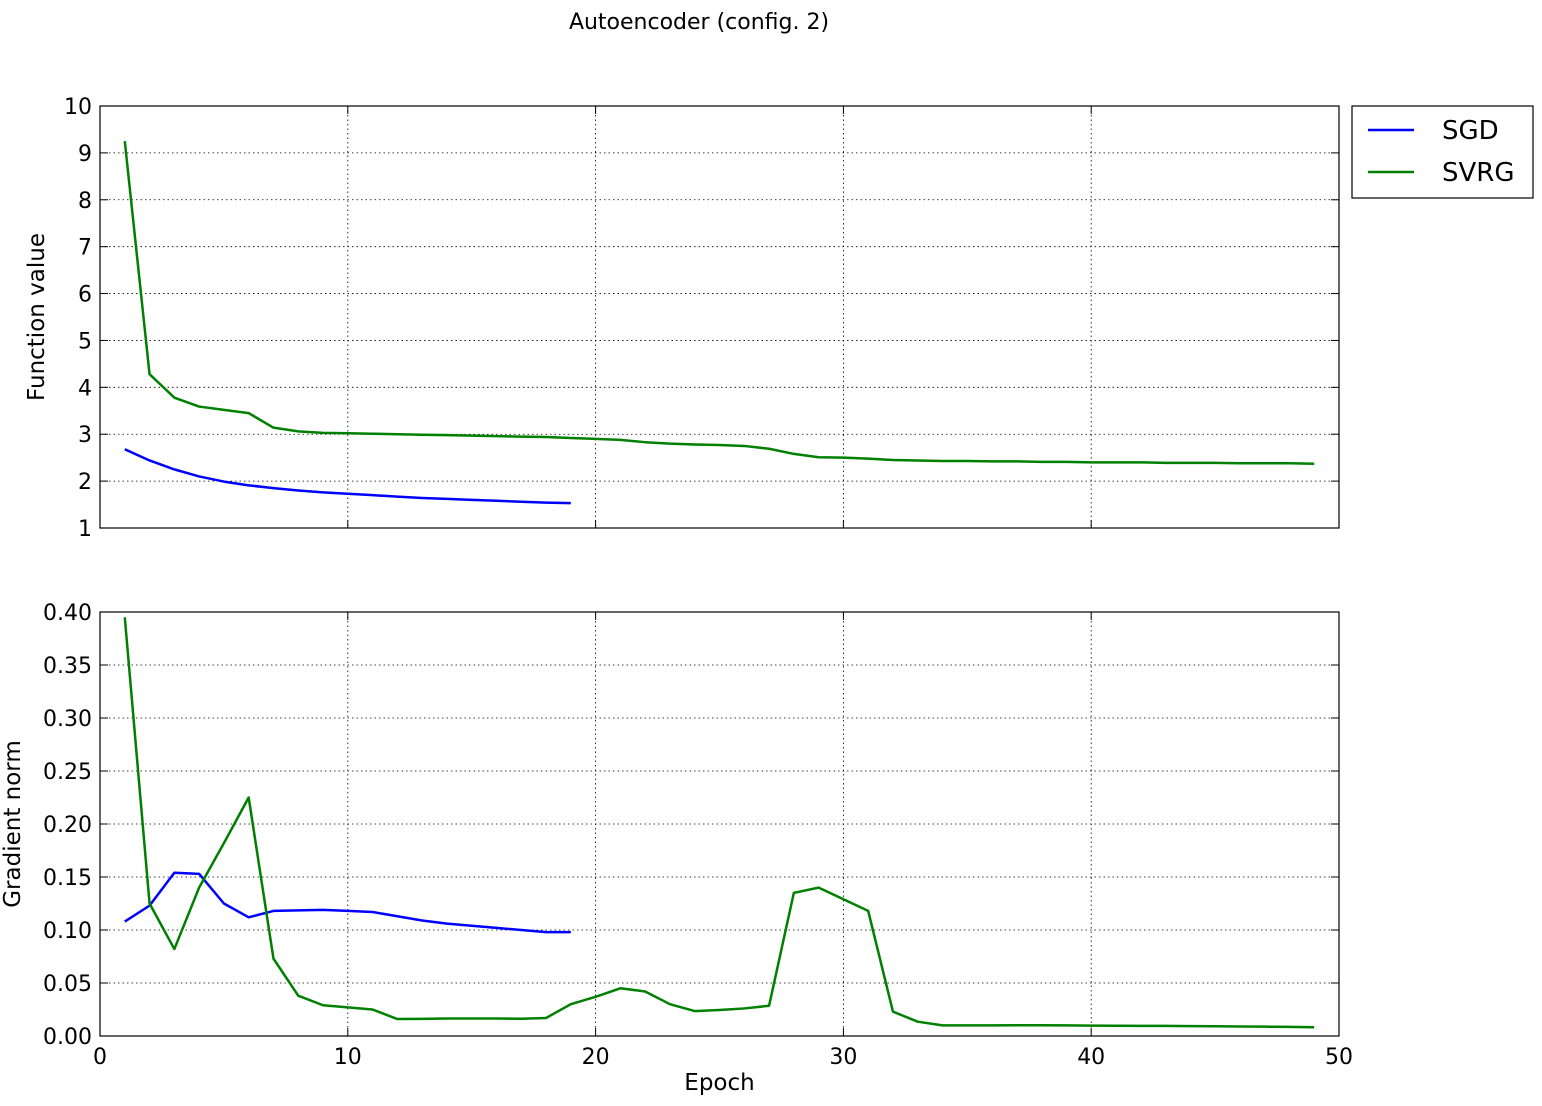 The height and width of the screenshot is (1106, 1542). What do you see at coordinates (13, 824) in the screenshot?
I see `y-axis-label: Gradient norm` at bounding box center [13, 824].